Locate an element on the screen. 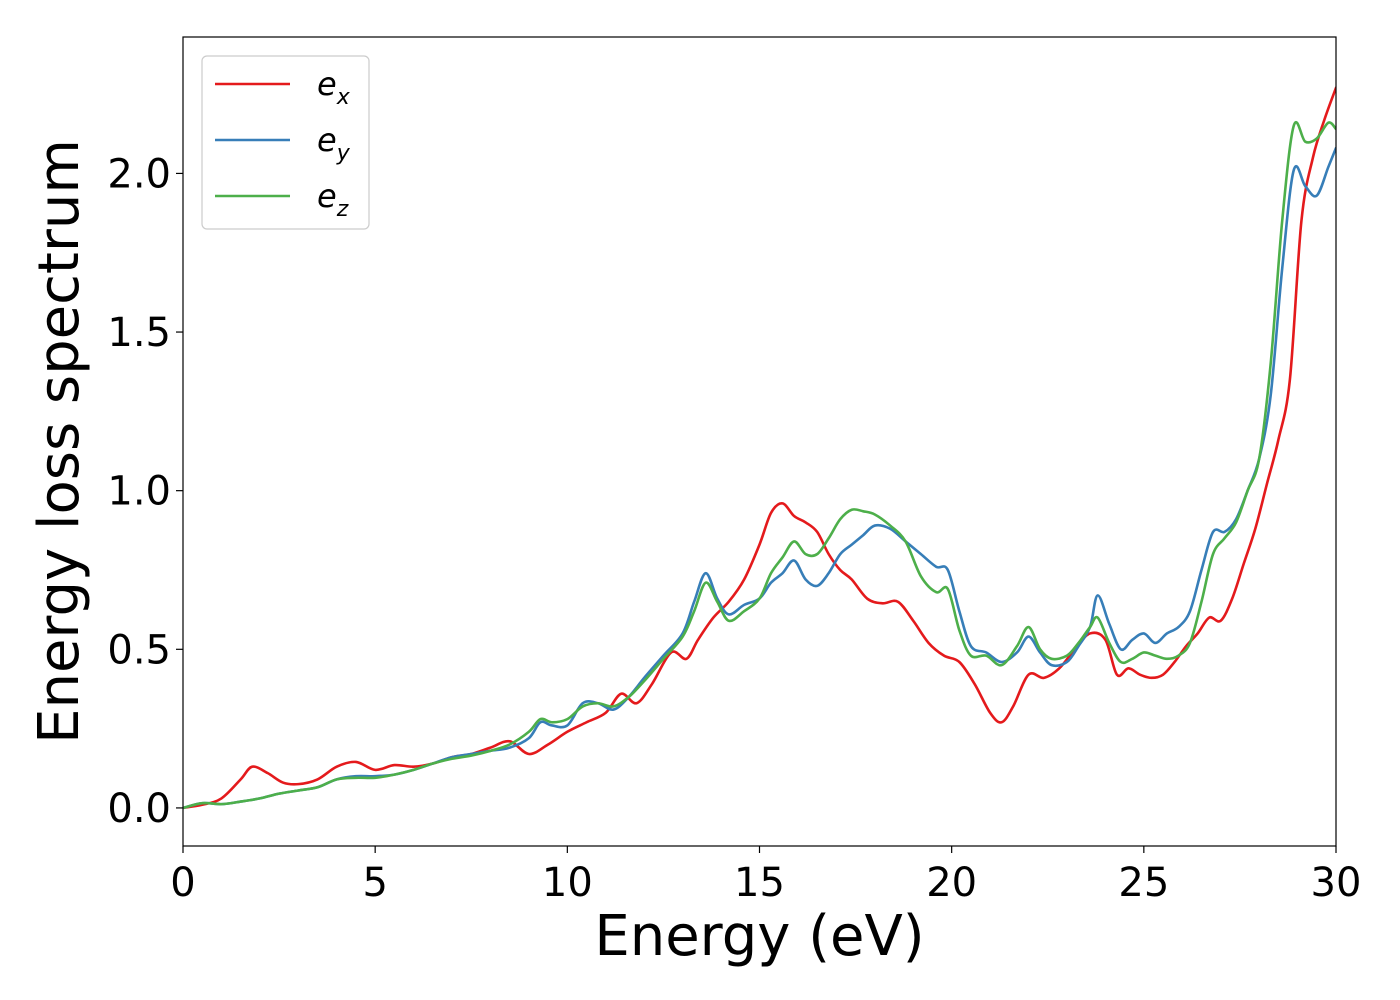 The height and width of the screenshot is (1000, 1400). y-tick-label: 1.5 is located at coordinates (139, 333).